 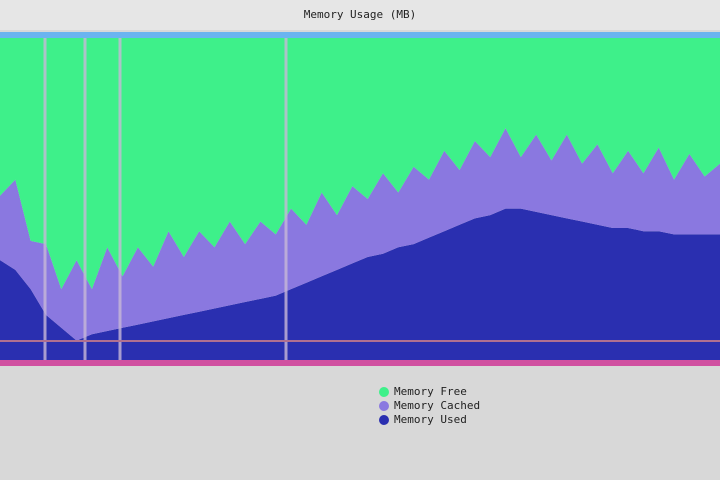 I want to click on legend-label: Memory Free, so click(x=430, y=391).